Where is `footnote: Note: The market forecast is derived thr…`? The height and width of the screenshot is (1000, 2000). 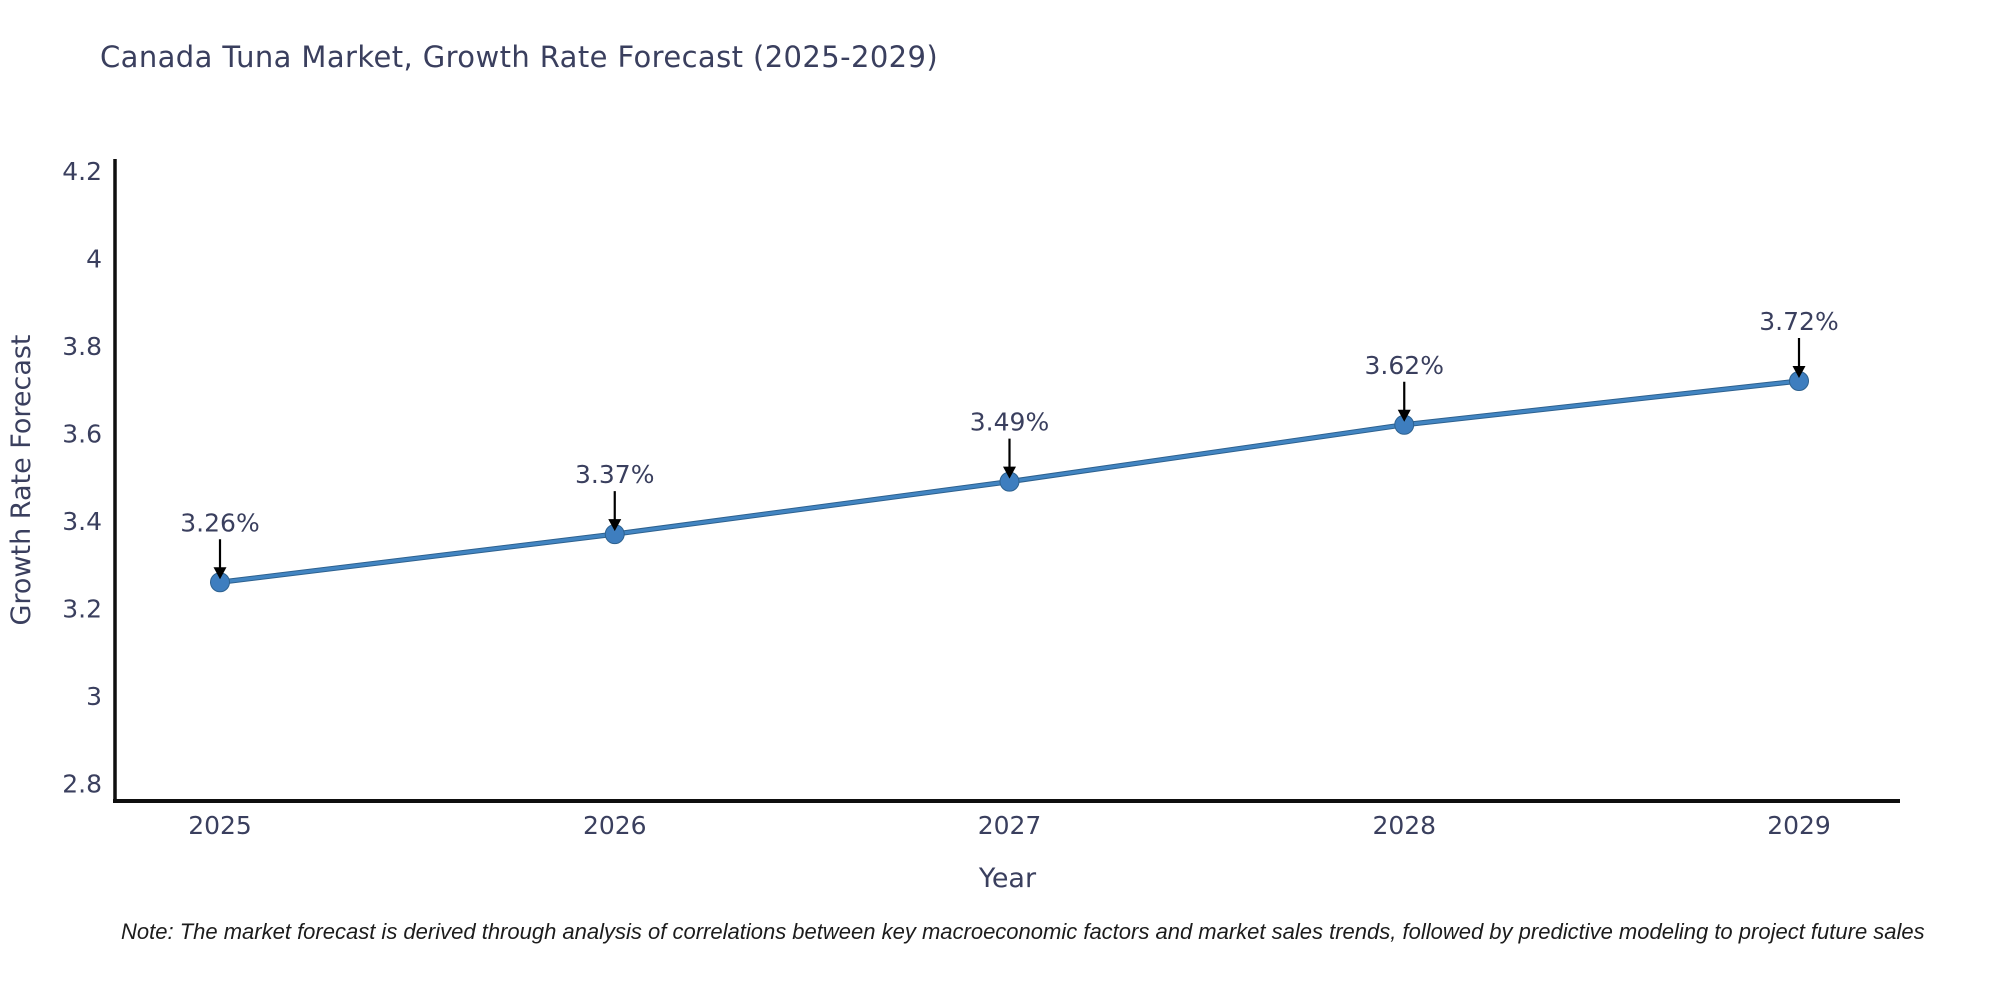
footnote: Note: The market forecast is derived thr… is located at coordinates (1023, 931).